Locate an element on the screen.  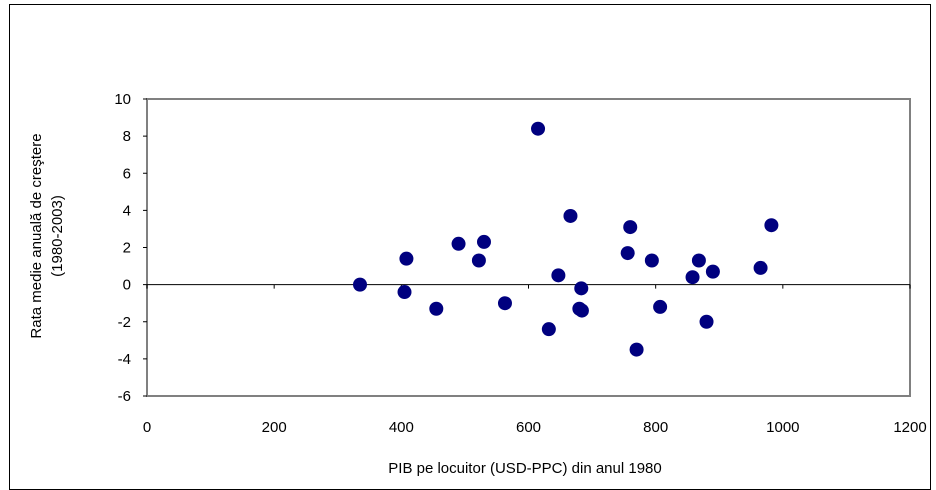
x-tick-label: 1000 is located at coordinates (782, 427).